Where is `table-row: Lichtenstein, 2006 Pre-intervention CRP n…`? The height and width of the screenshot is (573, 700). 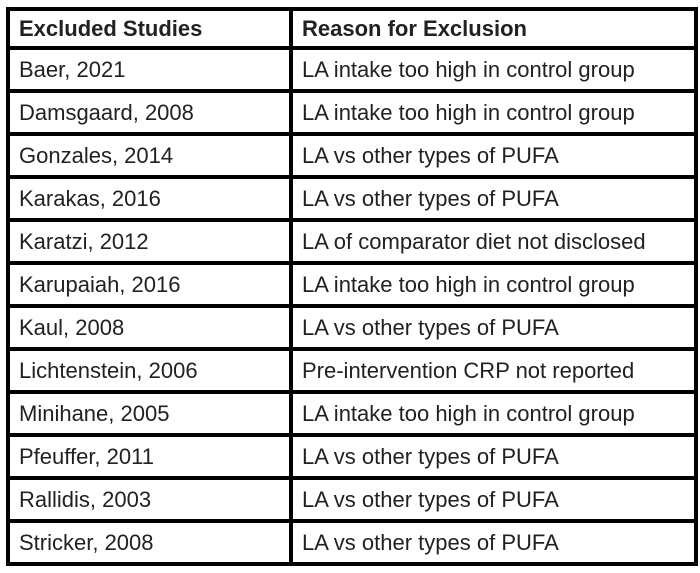
table-row: Lichtenstein, 2006 Pre-intervention CRP n… is located at coordinates (352, 370).